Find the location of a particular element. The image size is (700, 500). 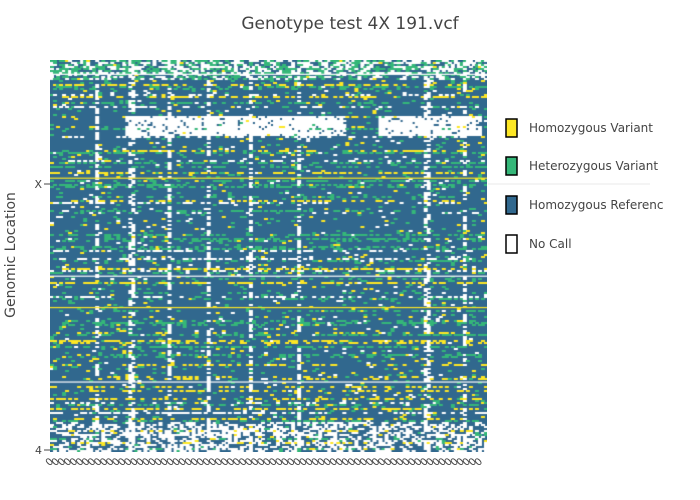

y-axis-ticks: X4 is located at coordinates (42, 317).